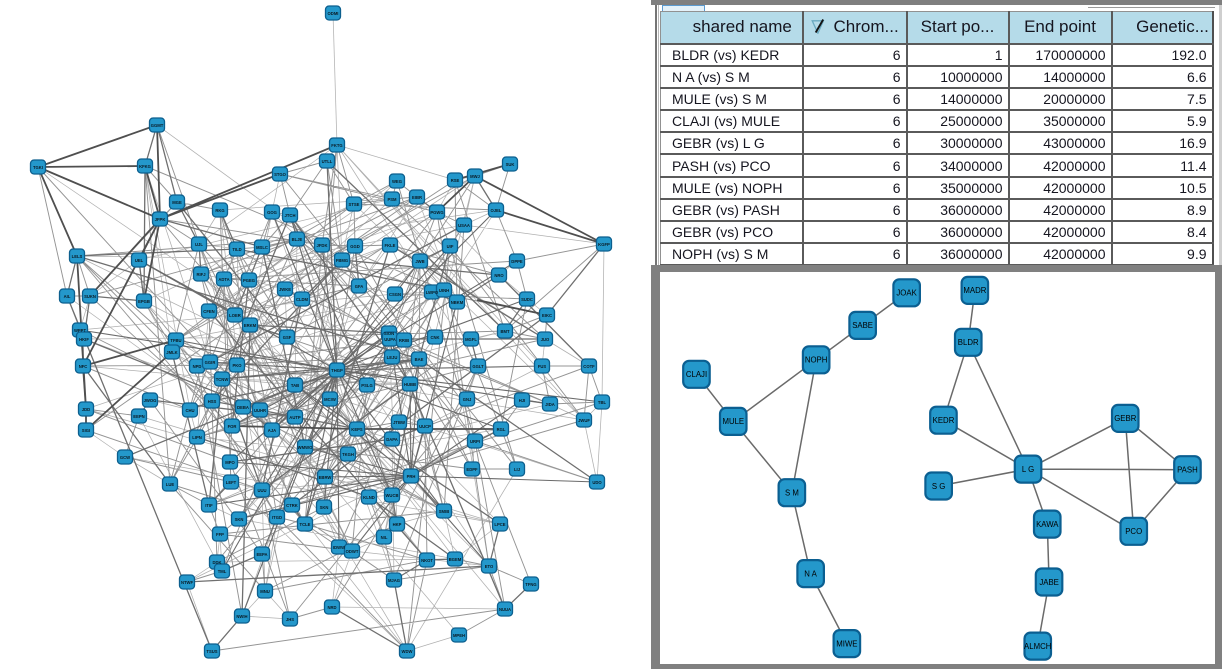  What do you see at coordinates (327, 161) in the screenshot?
I see `svg-text: UTLL` at bounding box center [327, 161].